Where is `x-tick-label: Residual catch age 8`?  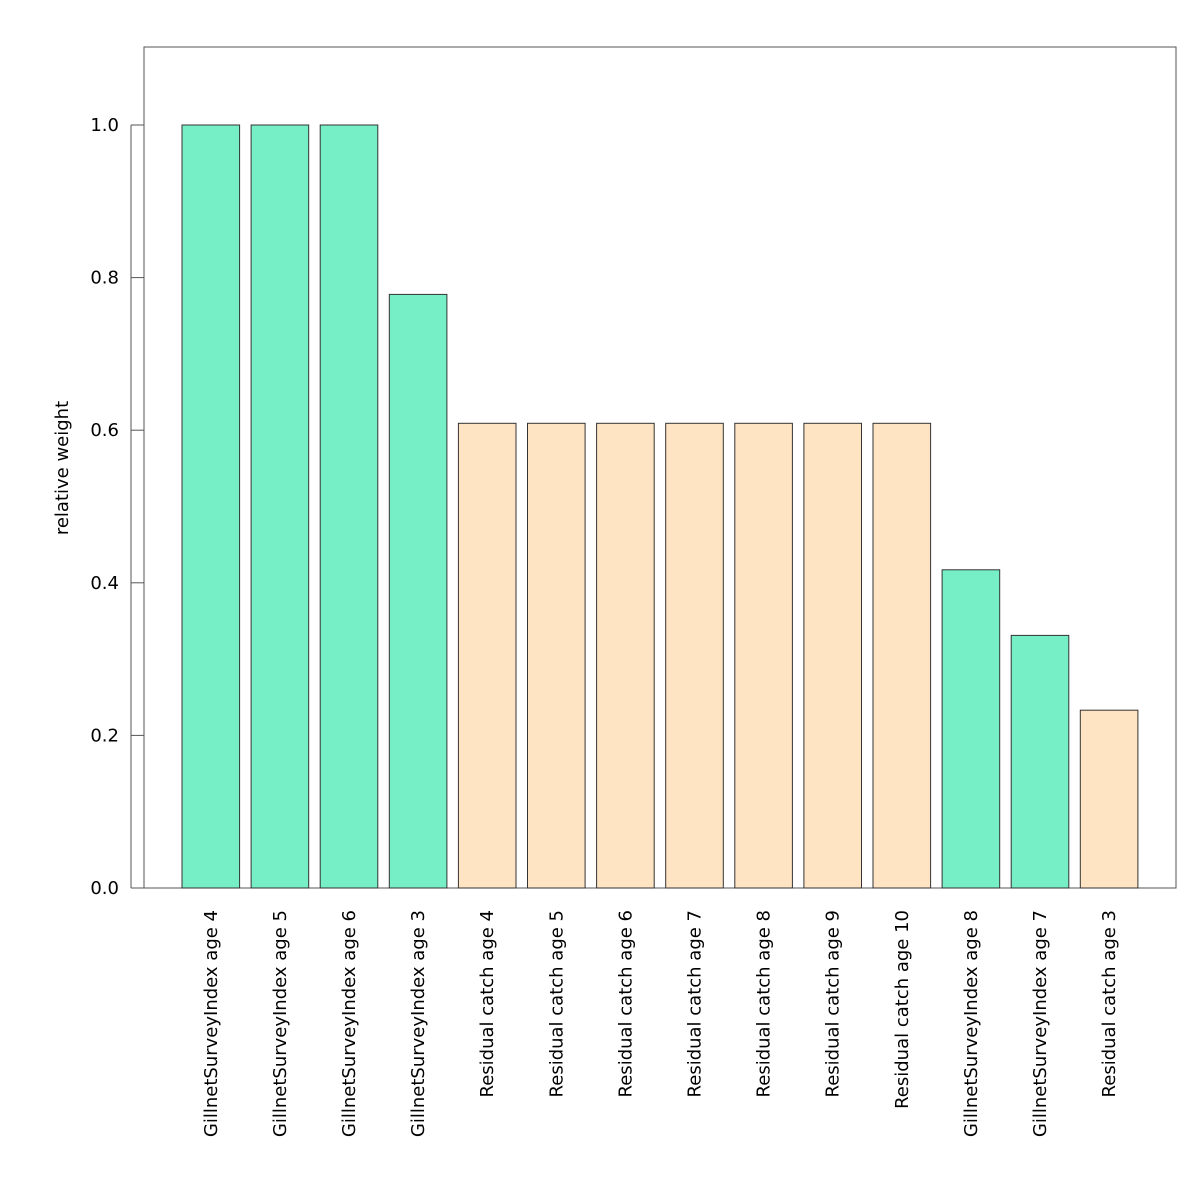 x-tick-label: Residual catch age 8 is located at coordinates (764, 1003).